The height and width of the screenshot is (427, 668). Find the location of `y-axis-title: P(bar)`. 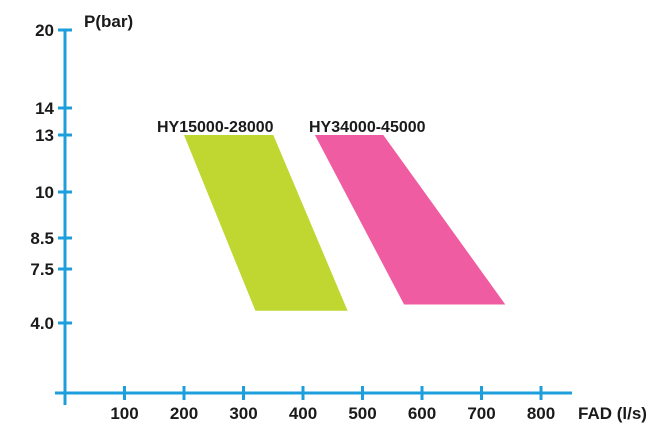

y-axis-title: P(bar) is located at coordinates (108, 21).